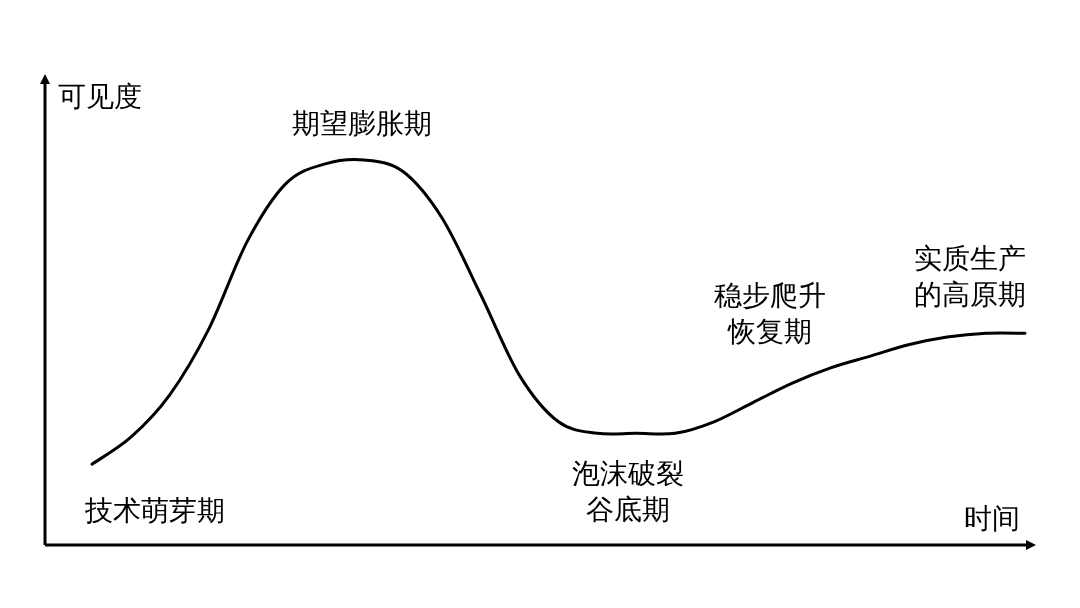 Image resolution: width=1080 pixels, height=608 pixels. I want to click on annotation: 期望膨胀期, so click(362, 123).